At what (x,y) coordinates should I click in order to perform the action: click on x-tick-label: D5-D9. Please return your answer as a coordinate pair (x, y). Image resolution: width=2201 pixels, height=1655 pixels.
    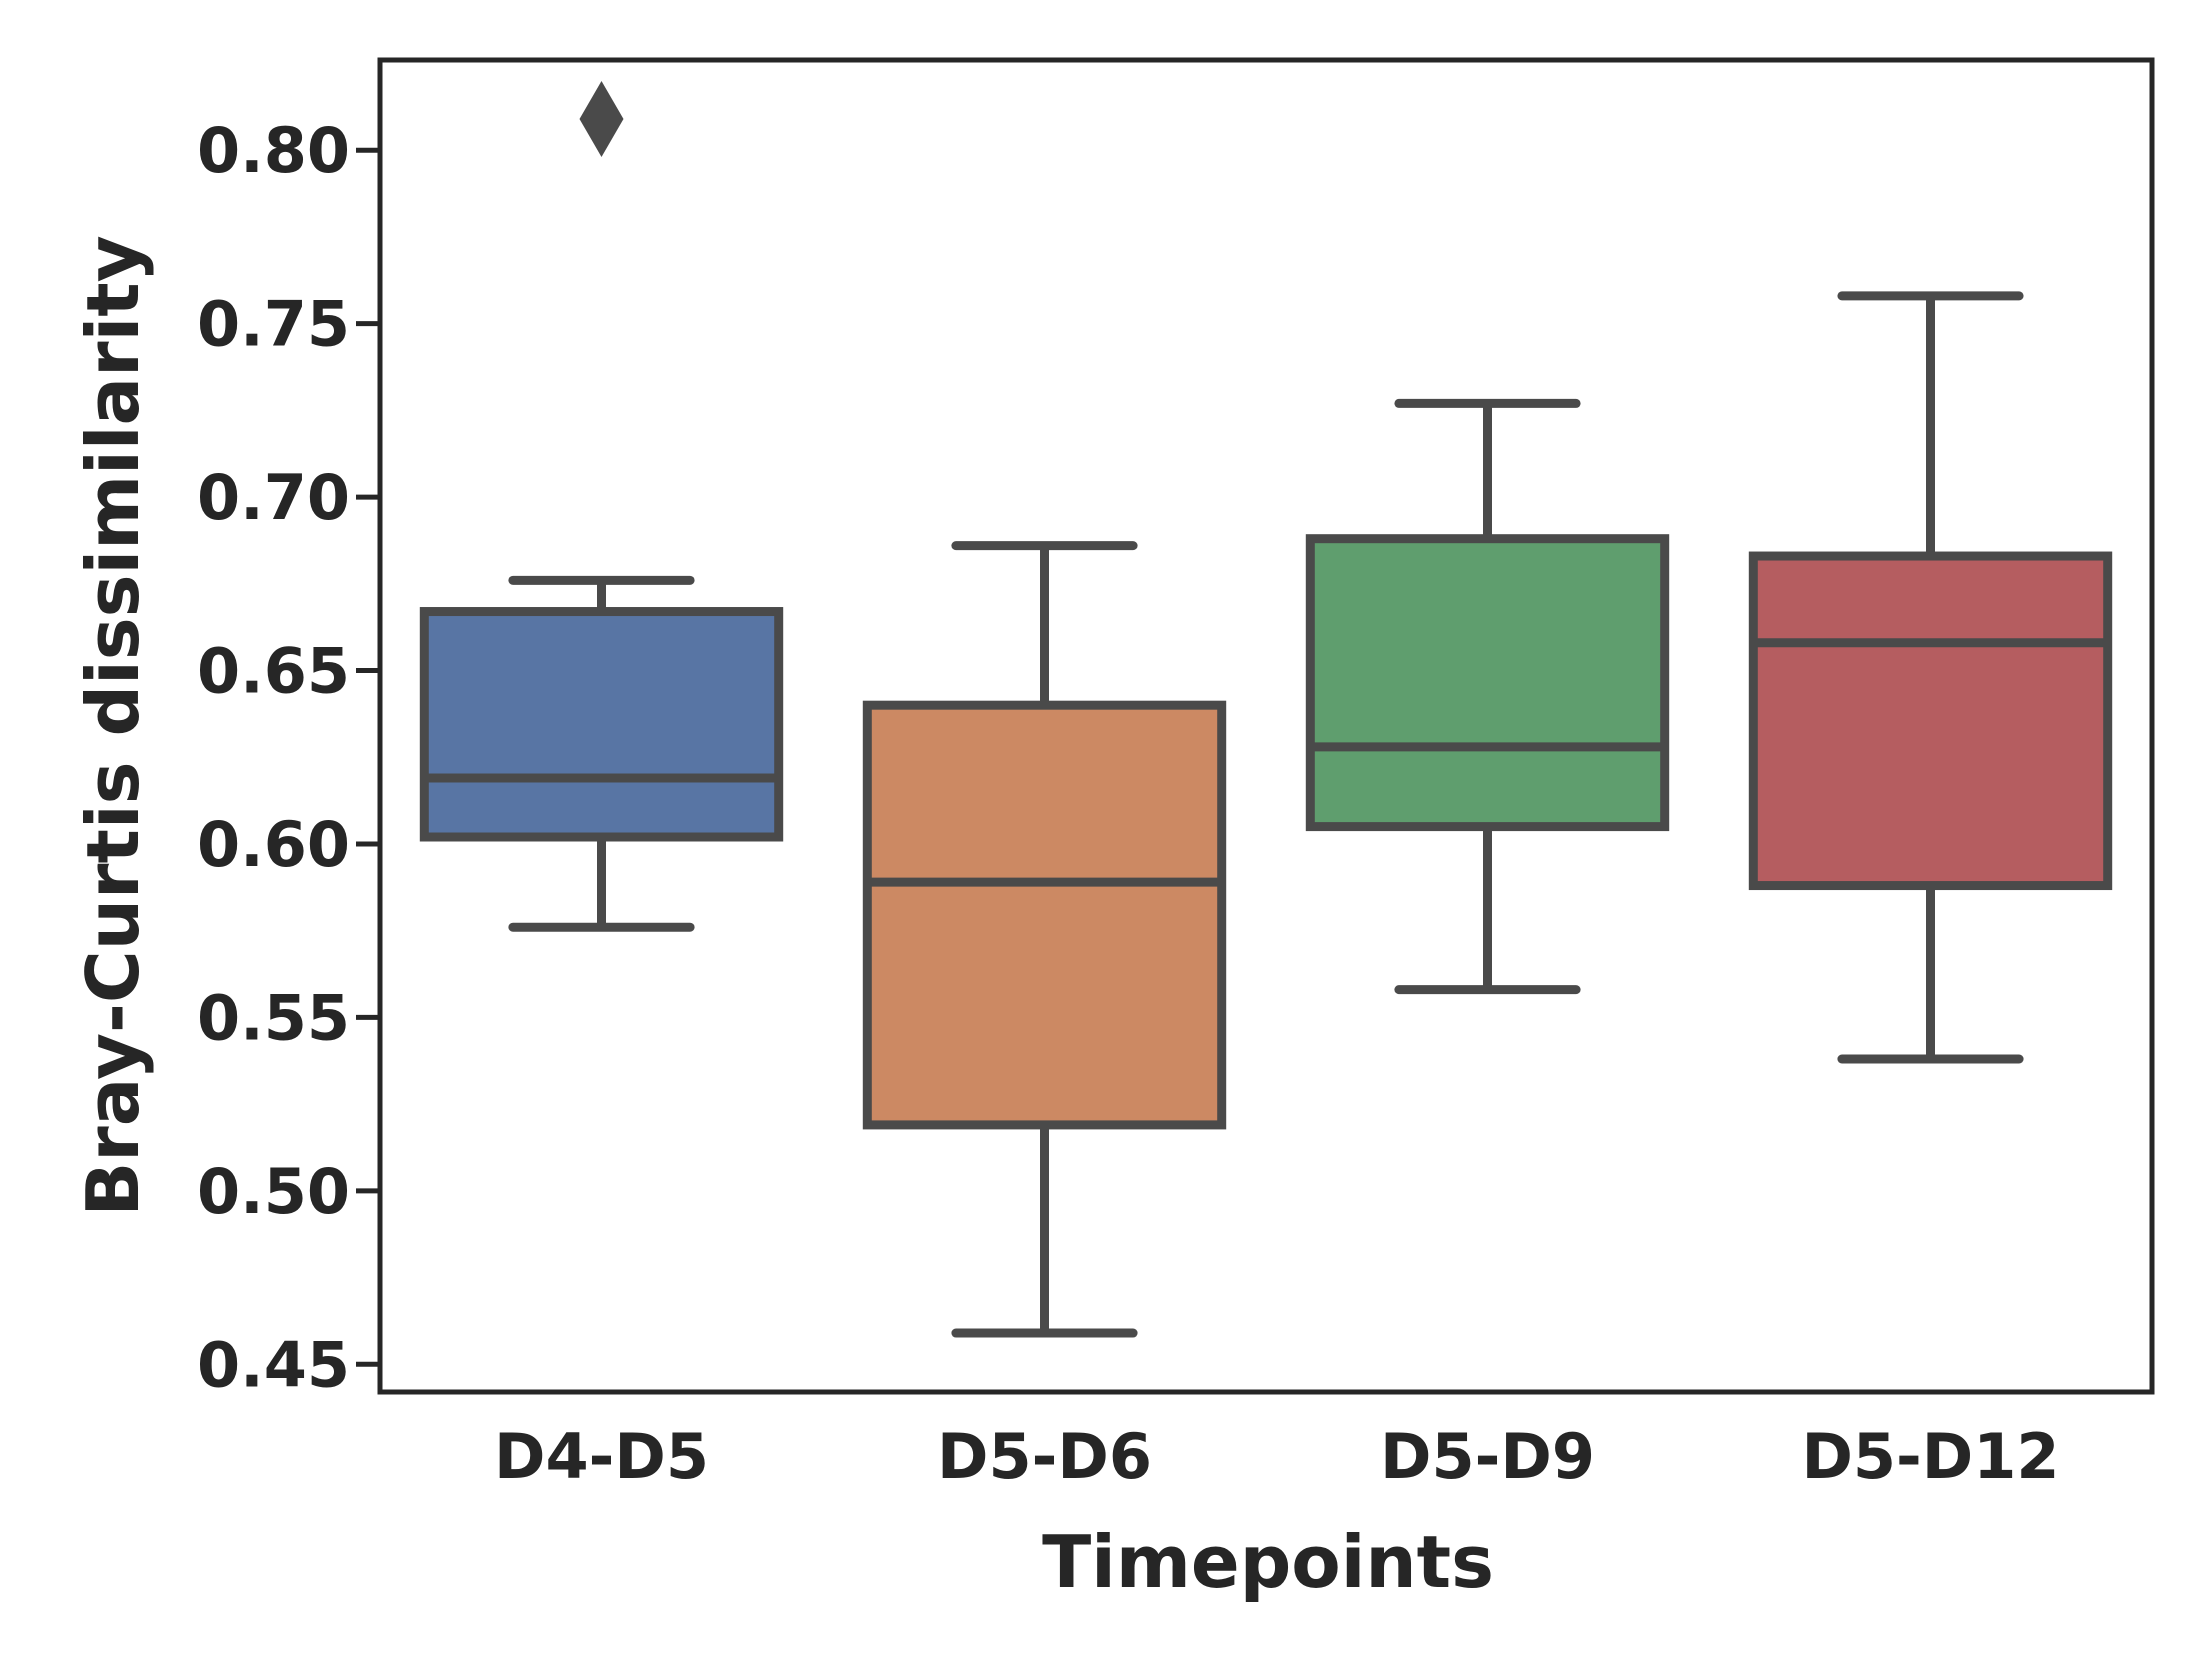
    Looking at the image, I should click on (1487, 1456).